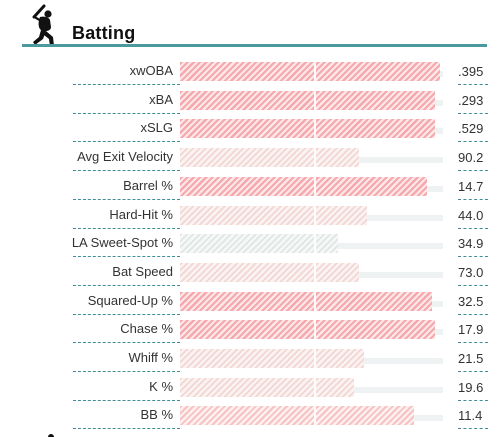 The image size is (503, 437). Describe the element at coordinates (161, 386) in the screenshot. I see `metric-label: K %` at that location.